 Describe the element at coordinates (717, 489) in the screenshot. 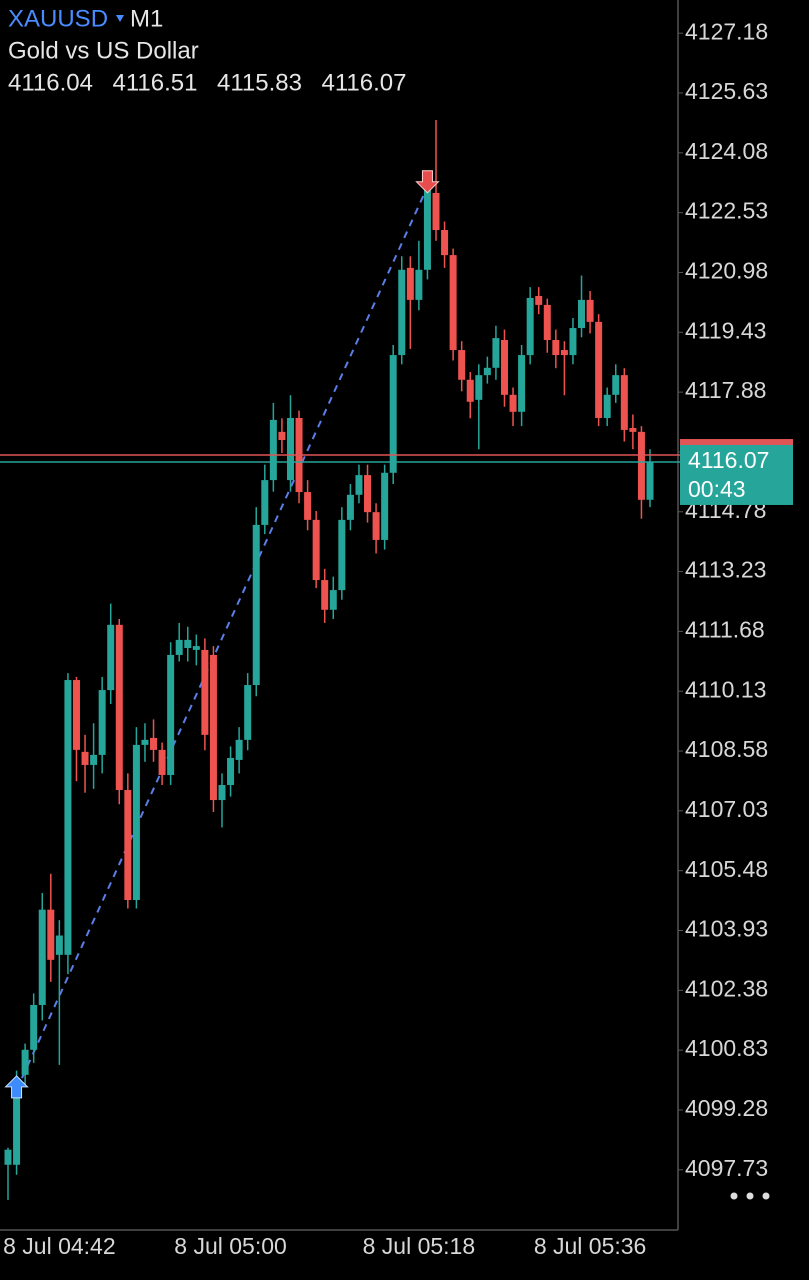

I see `countdown: 00:43` at that location.